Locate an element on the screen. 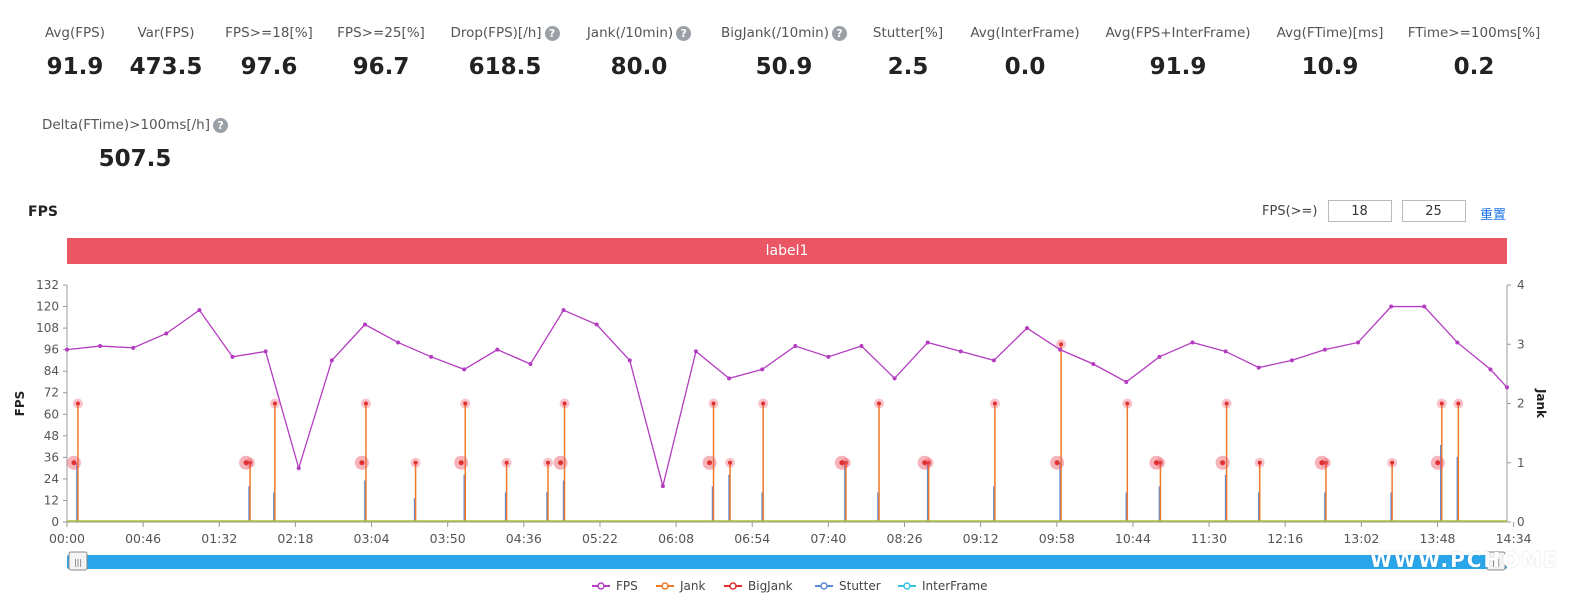  x-tick-label: 01:32 is located at coordinates (219, 538).